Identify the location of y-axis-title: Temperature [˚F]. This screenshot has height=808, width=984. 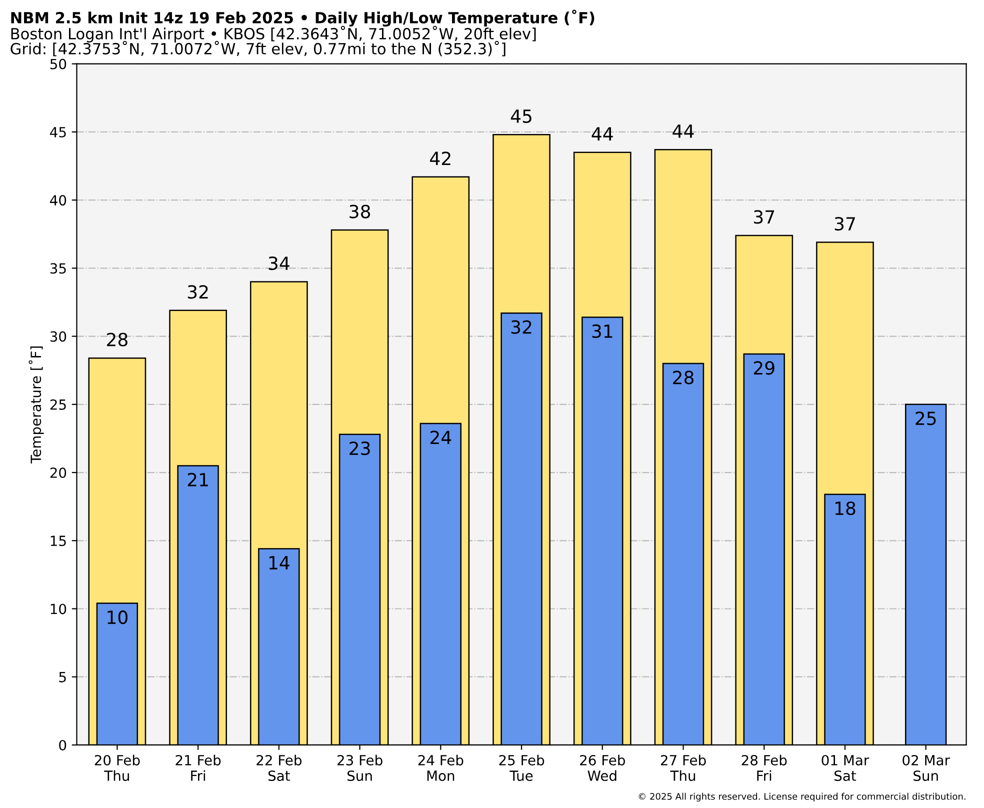
(36, 405).